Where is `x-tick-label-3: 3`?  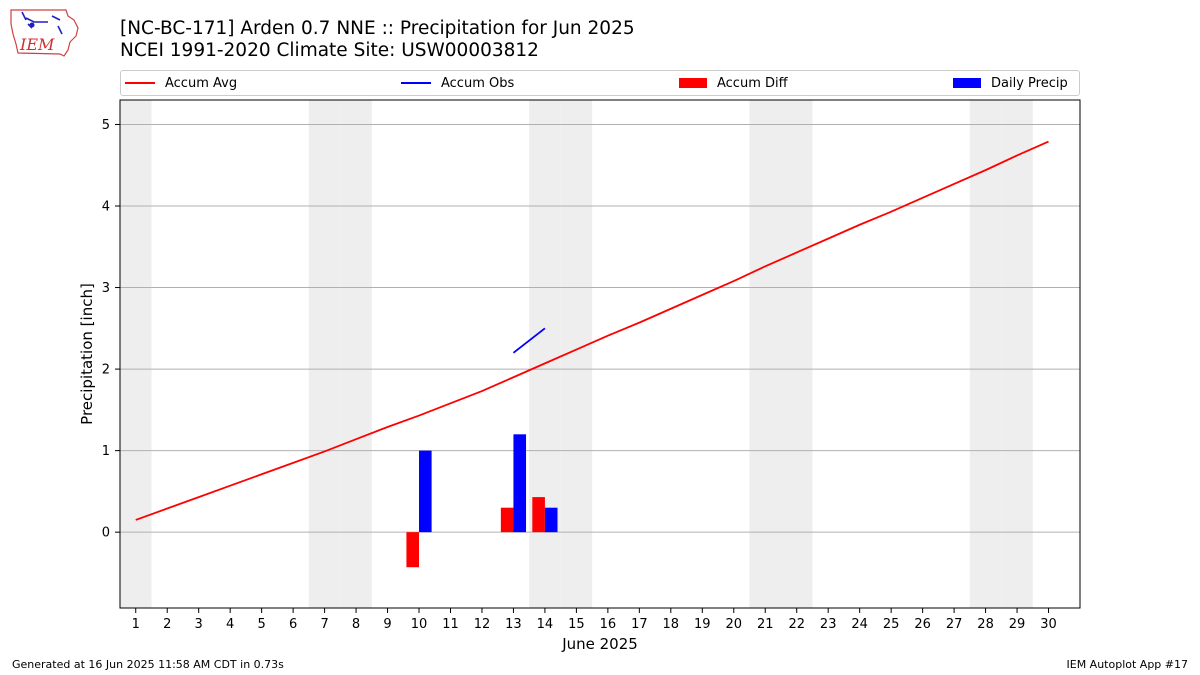 x-tick-label-3: 3 is located at coordinates (199, 624).